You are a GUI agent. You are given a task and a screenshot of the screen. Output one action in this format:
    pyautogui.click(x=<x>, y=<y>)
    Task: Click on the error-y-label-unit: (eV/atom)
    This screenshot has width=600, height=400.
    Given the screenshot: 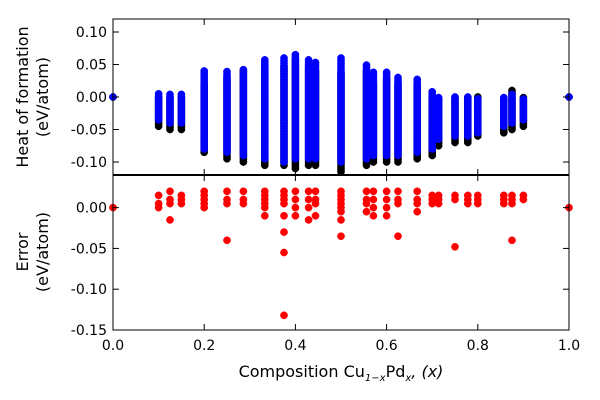 What is the action you would take?
    pyautogui.click(x=42, y=252)
    